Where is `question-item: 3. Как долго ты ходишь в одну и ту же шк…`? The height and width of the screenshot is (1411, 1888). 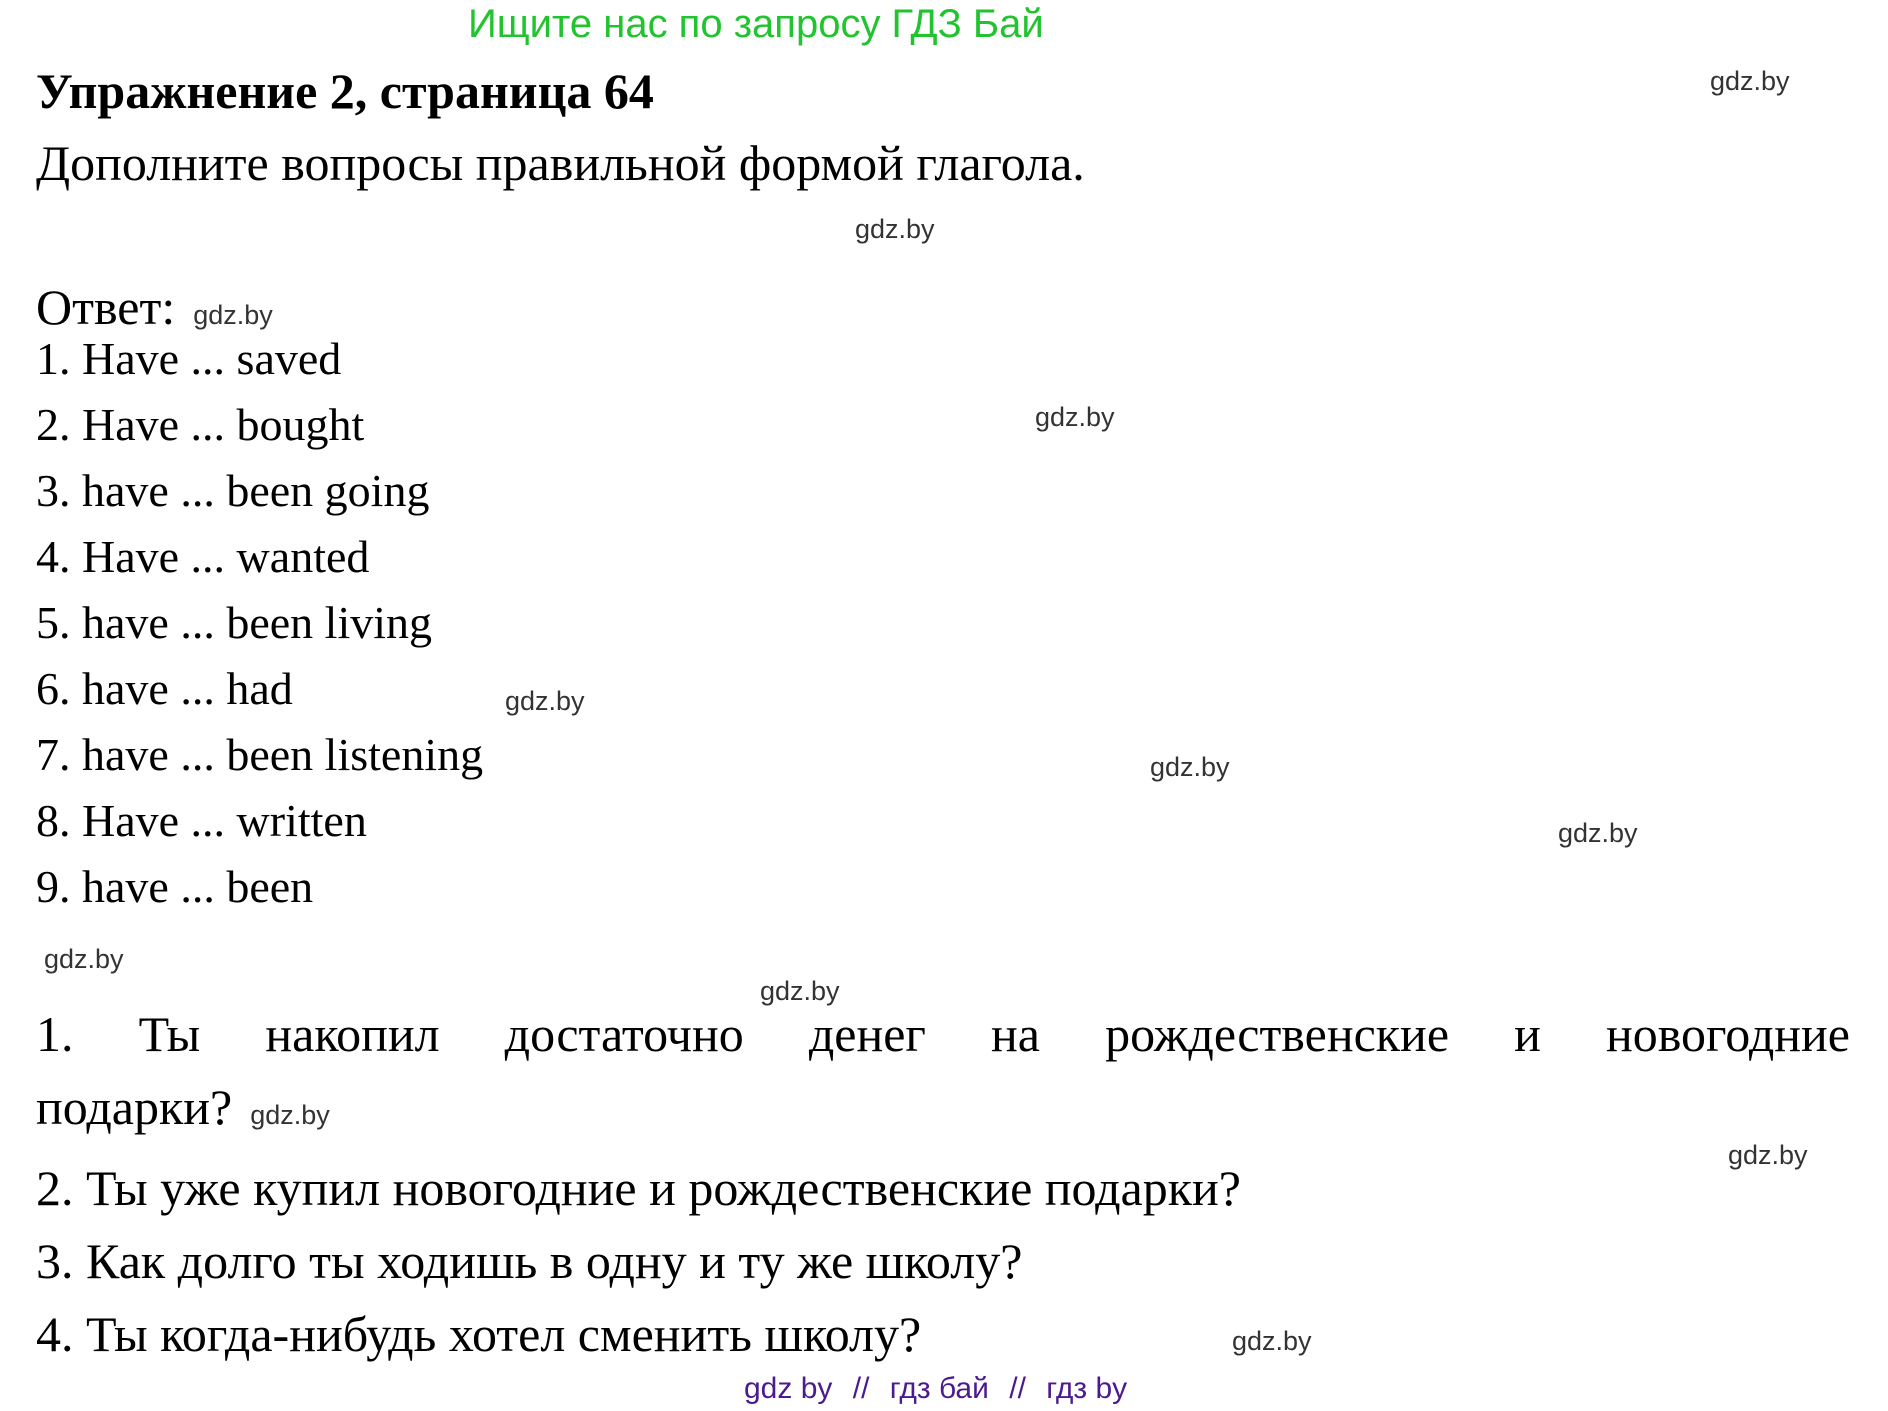 question-item: 3. Как долго ты ходишь в одну и ту же шк… is located at coordinates (529, 1261).